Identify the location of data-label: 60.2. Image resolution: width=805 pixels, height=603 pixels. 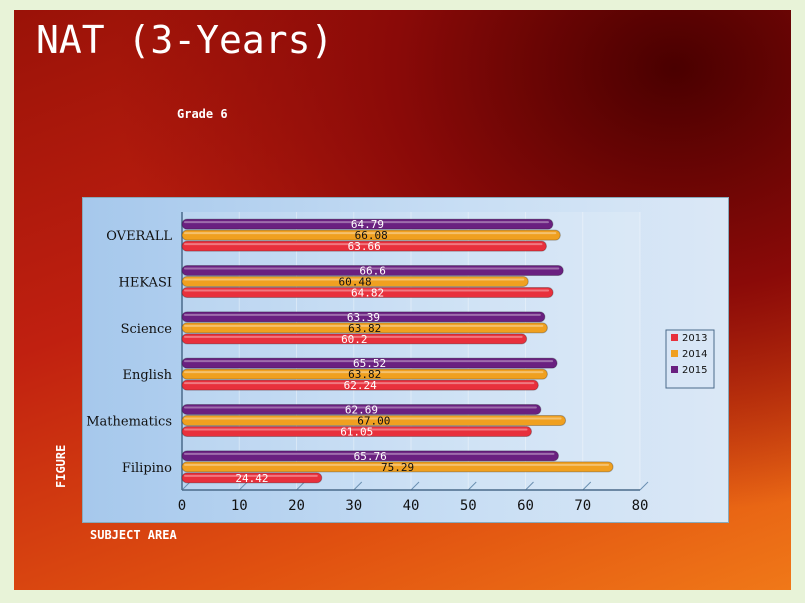
(354, 339).